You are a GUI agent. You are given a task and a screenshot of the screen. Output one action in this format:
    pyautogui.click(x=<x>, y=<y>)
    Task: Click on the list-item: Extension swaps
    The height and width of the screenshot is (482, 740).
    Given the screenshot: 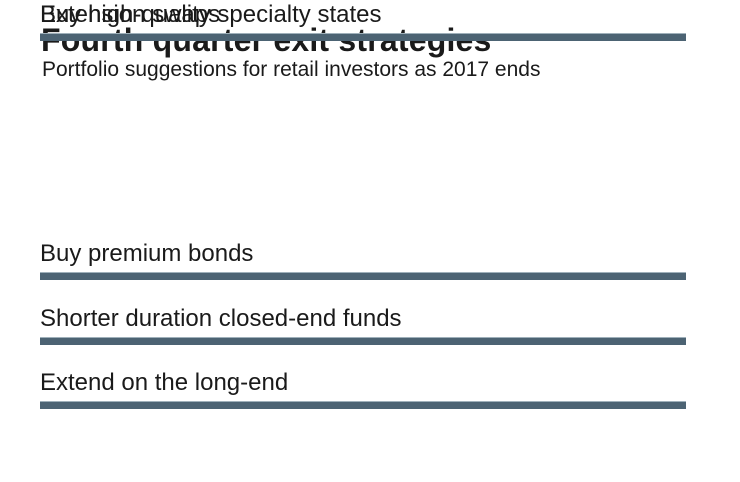 What is the action you would take?
    pyautogui.click(x=363, y=20)
    